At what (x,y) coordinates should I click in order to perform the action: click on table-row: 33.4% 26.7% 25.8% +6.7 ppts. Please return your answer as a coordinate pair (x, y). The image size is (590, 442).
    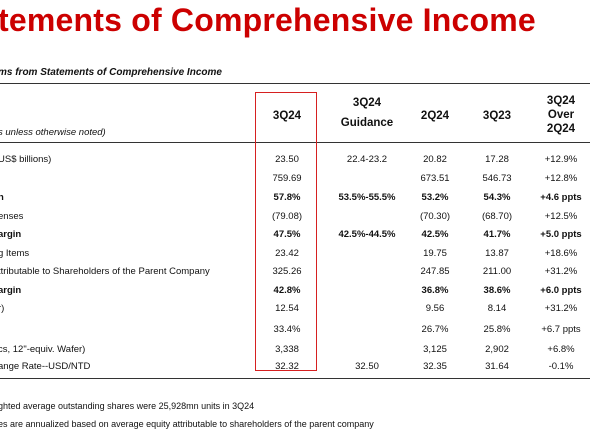
    Looking at the image, I should click on (295, 330).